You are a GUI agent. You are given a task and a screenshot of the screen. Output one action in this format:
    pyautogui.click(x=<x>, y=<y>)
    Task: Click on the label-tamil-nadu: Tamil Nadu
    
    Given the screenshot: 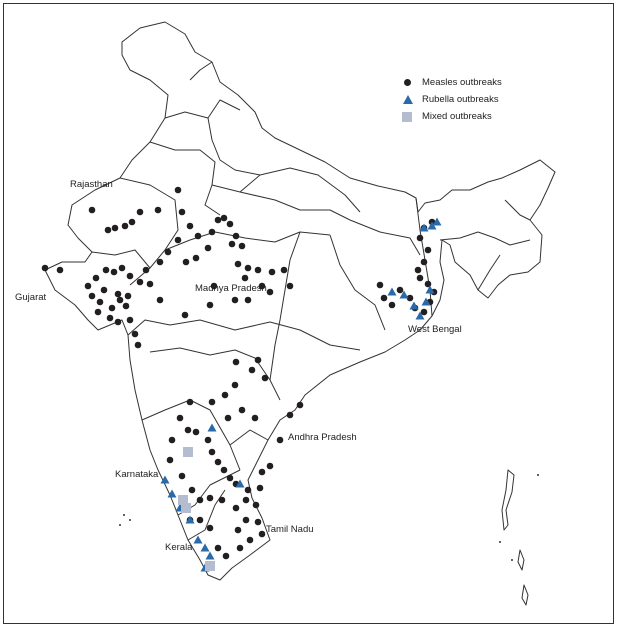 What is the action you would take?
    pyautogui.click(x=290, y=529)
    